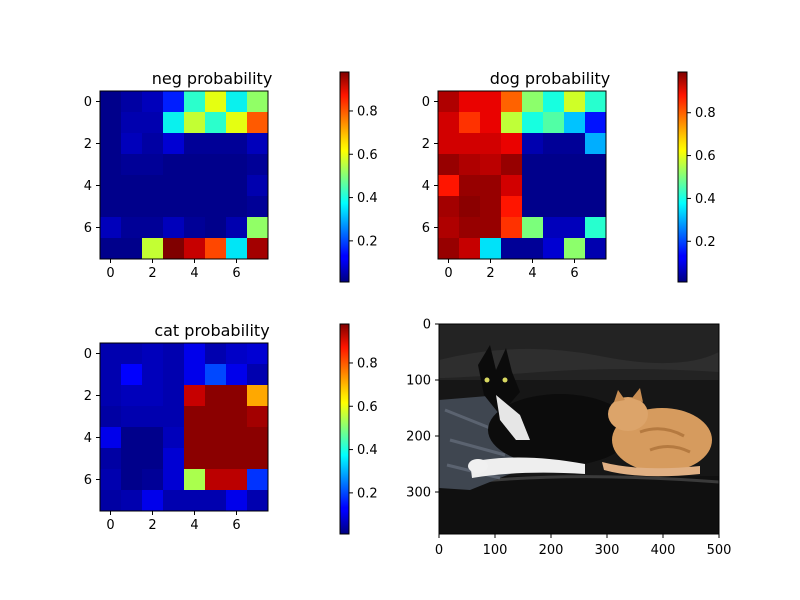 The height and width of the screenshot is (600, 800). What do you see at coordinates (212, 78) in the screenshot?
I see `chart-title: neg probability` at bounding box center [212, 78].